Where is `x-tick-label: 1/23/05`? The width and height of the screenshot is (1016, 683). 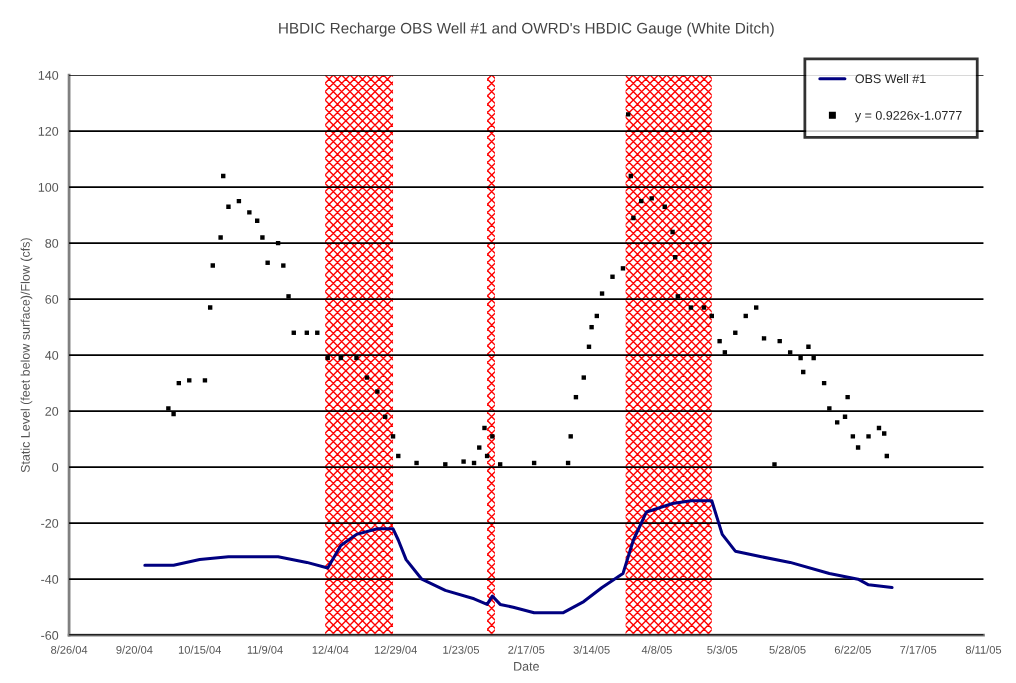 x-tick-label: 1/23/05 is located at coordinates (461, 649).